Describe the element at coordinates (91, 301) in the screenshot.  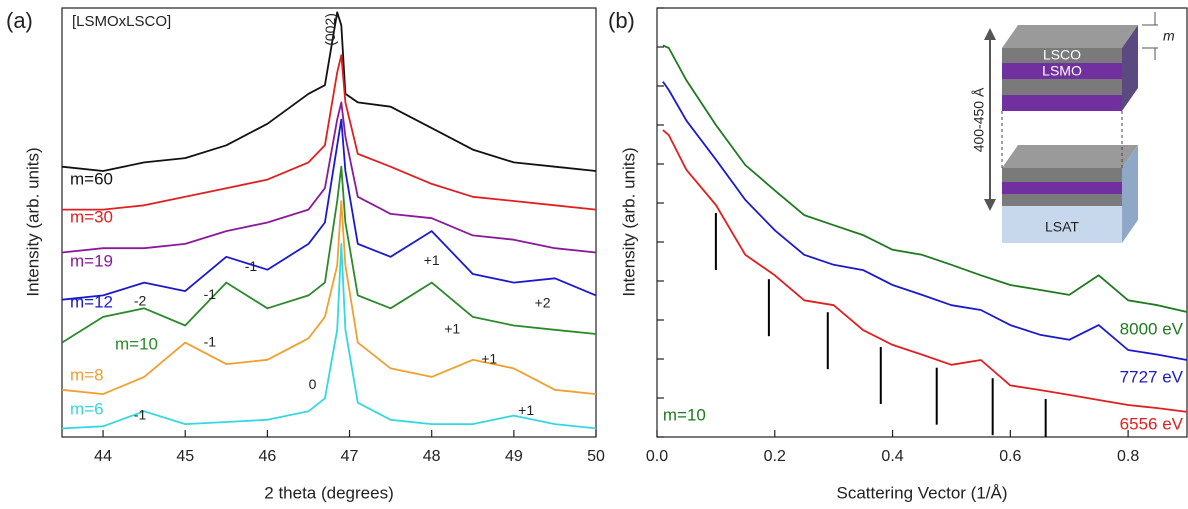
I see `series-label: m=12` at that location.